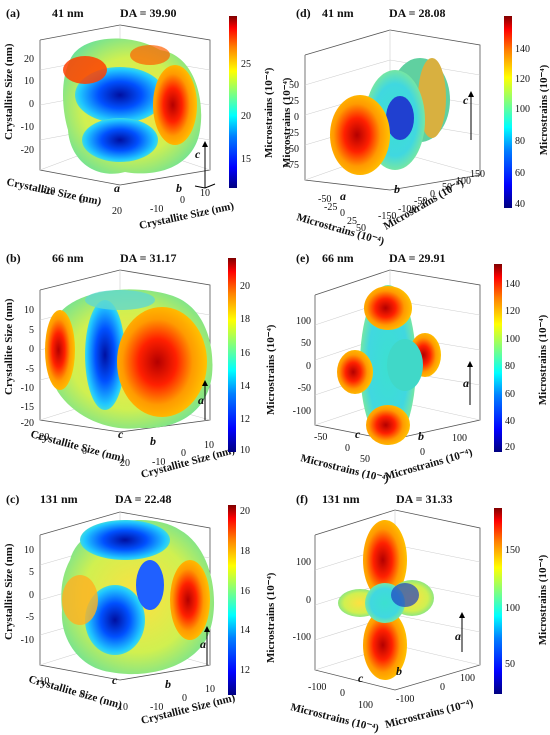 The height and width of the screenshot is (735, 550). Describe the element at coordinates (443, 445) in the screenshot. I see `panel-e-yticks: 0 100` at that location.